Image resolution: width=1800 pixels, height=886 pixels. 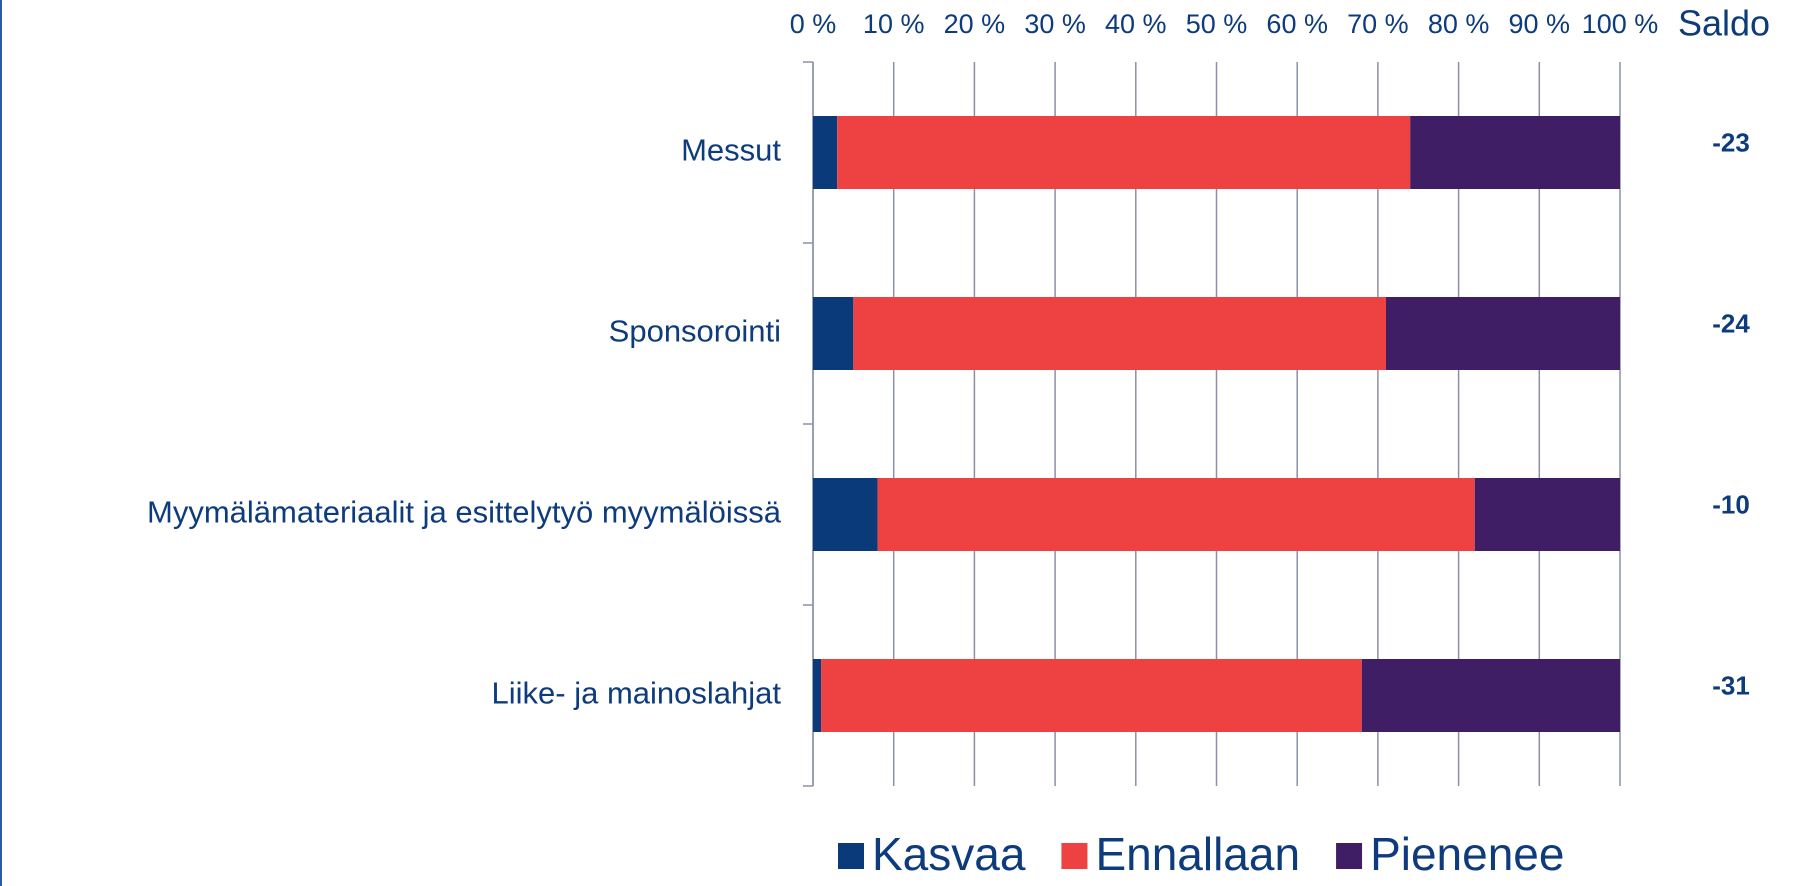 I want to click on x-tick-label: 20 %, so click(x=975, y=24).